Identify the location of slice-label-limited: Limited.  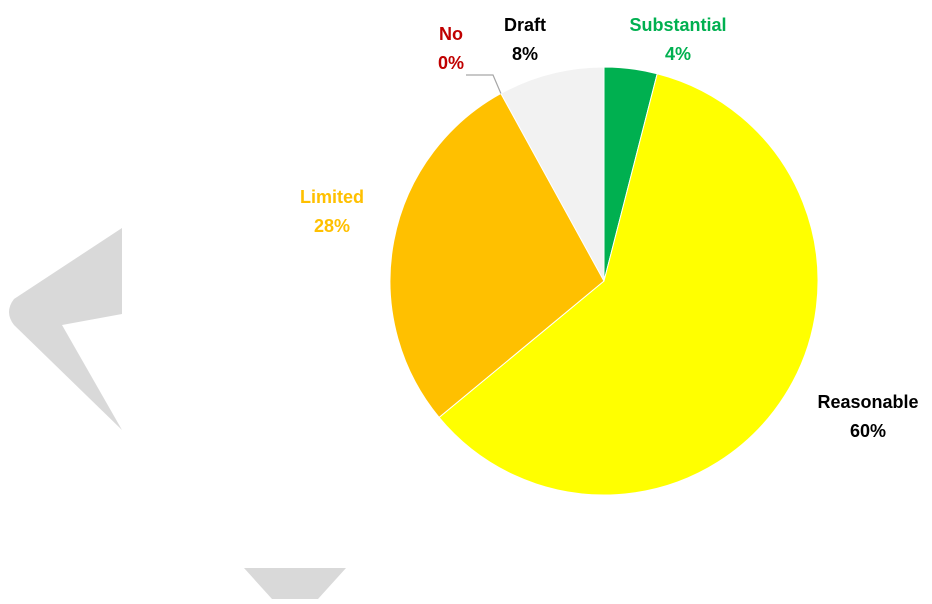
(332, 197).